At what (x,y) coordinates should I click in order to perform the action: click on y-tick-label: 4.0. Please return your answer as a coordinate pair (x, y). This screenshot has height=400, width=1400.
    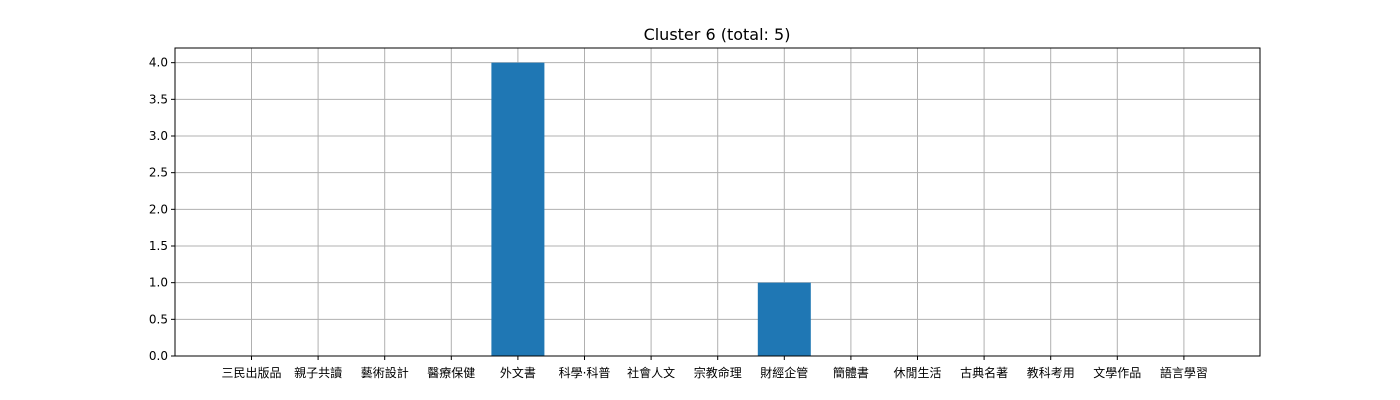
    Looking at the image, I should click on (158, 63).